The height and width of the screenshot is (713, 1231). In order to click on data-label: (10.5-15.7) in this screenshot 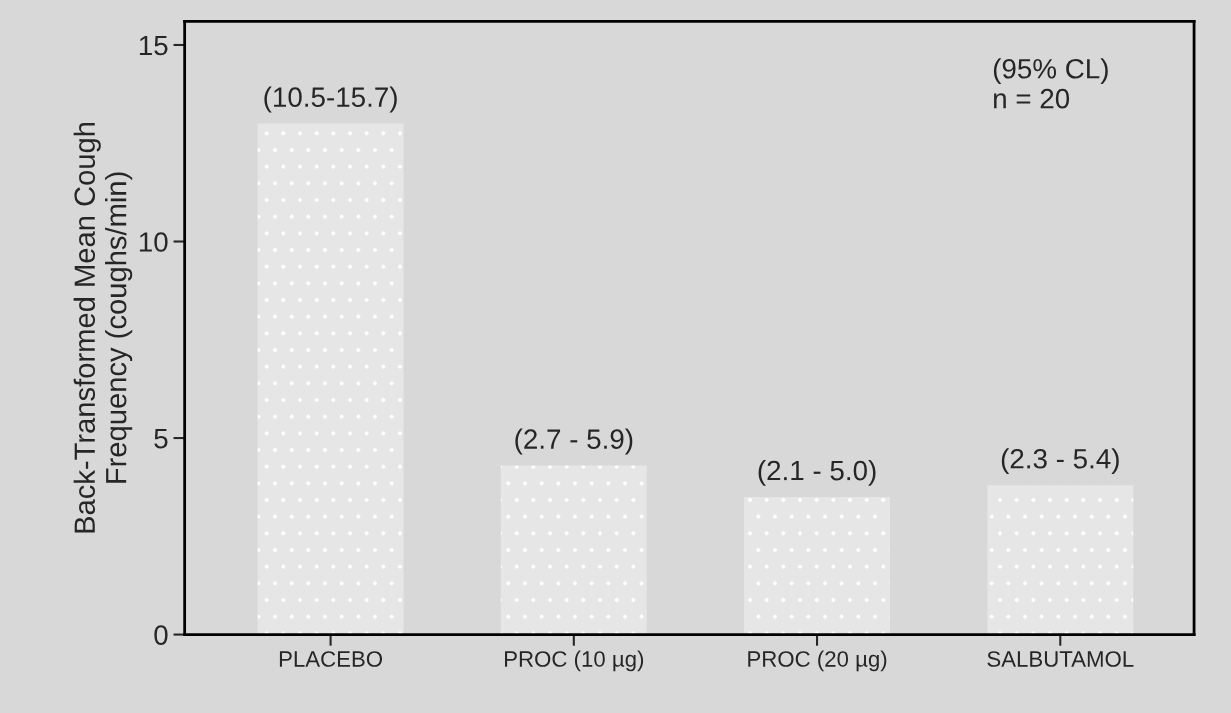, I will do `click(330, 99)`.